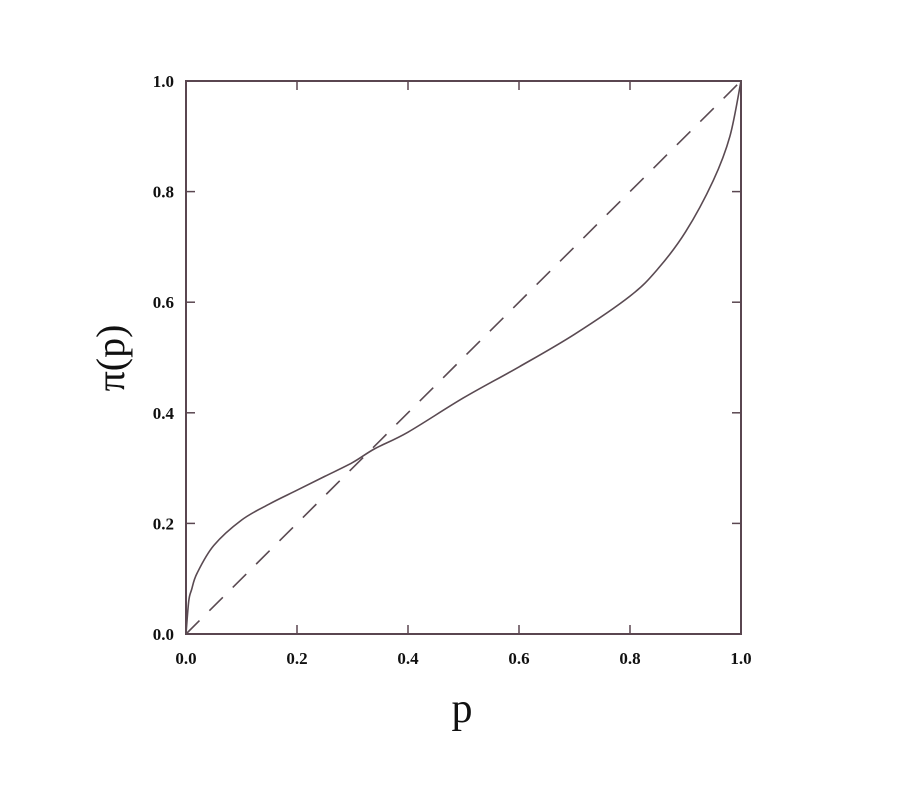 The height and width of the screenshot is (786, 924). What do you see at coordinates (740, 658) in the screenshot?
I see `x-tick-label: 1.0` at bounding box center [740, 658].